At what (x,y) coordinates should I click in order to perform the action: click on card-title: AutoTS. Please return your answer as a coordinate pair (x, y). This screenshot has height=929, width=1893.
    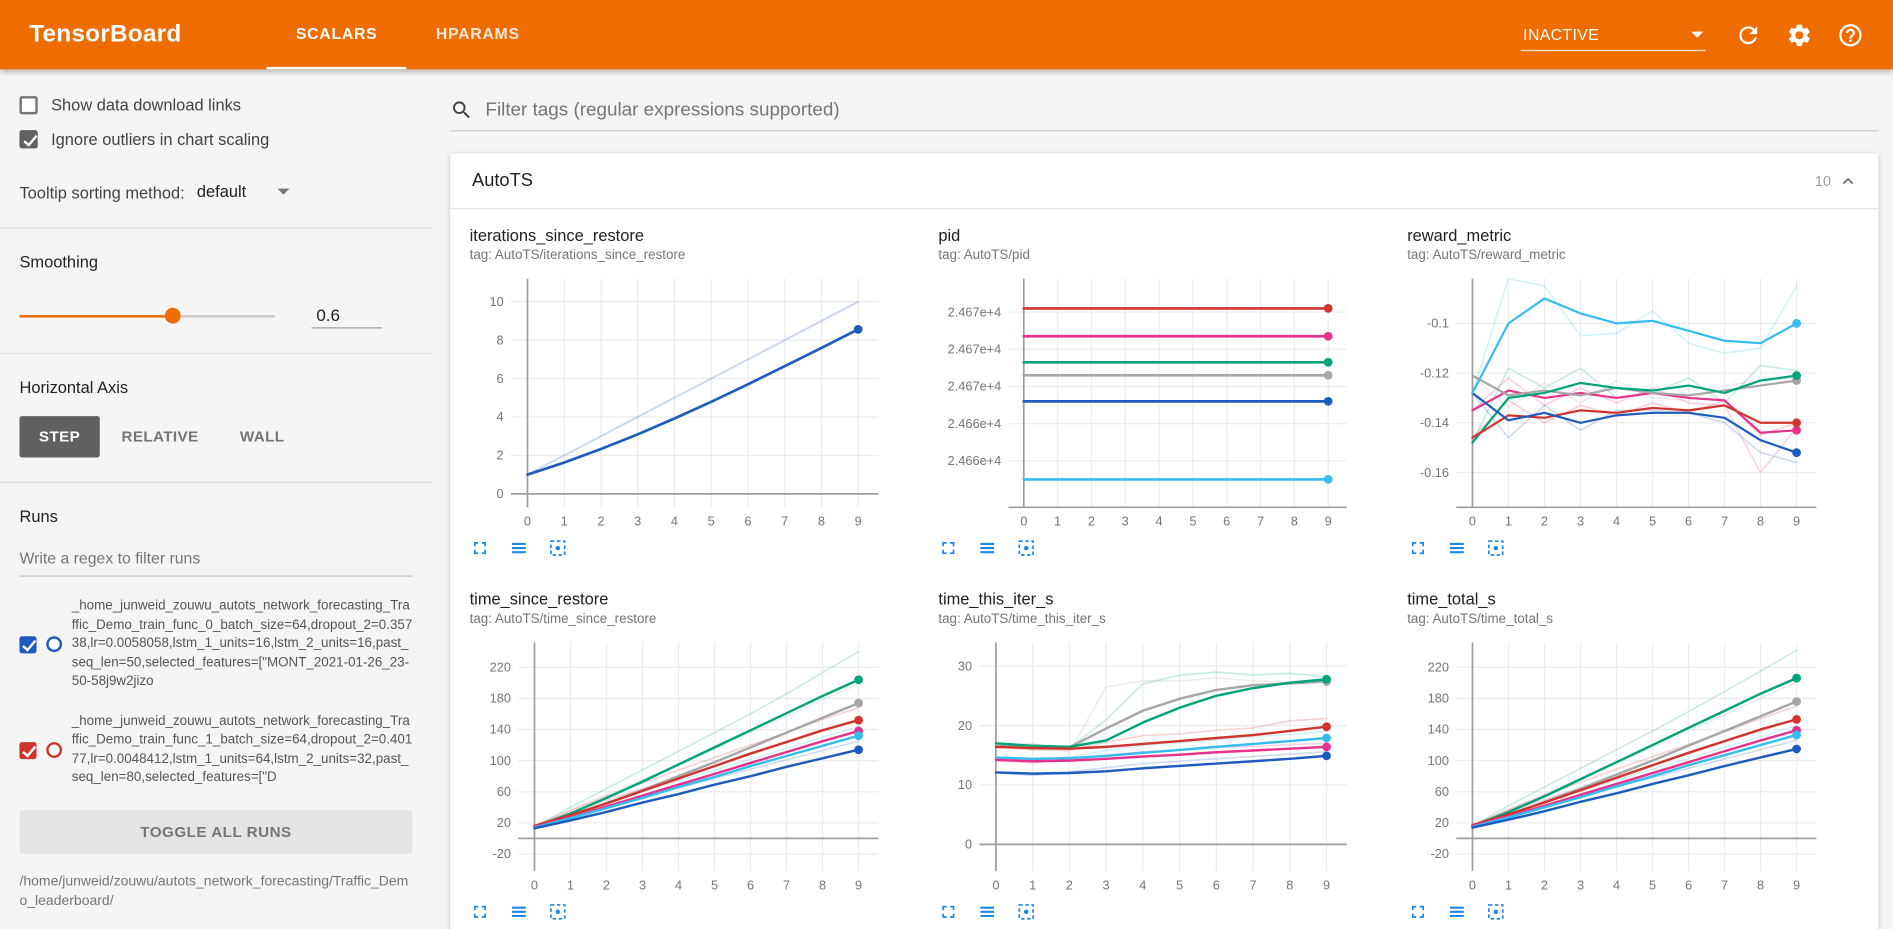
    Looking at the image, I should click on (502, 181).